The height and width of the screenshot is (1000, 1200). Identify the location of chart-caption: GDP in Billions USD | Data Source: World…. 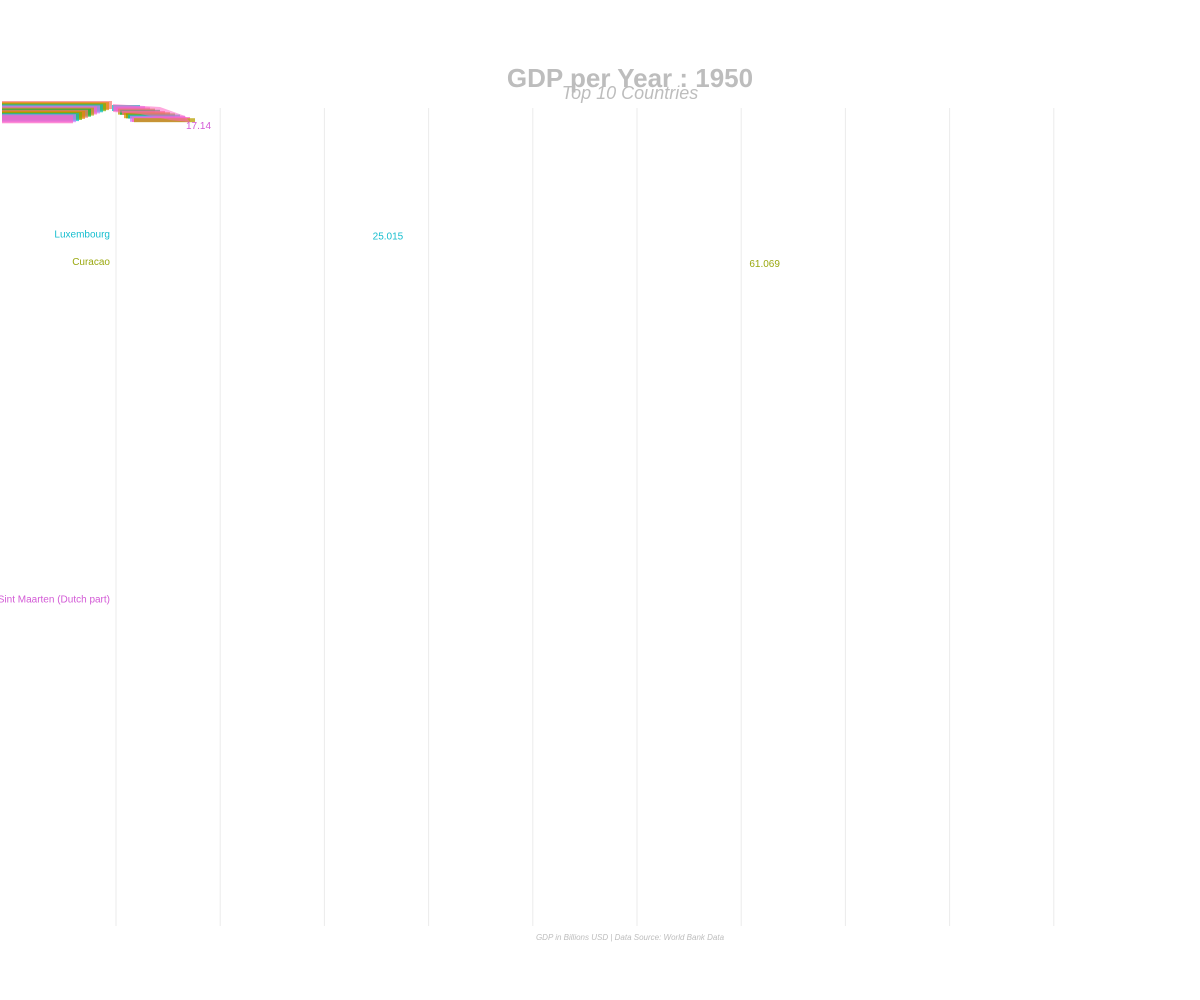
(630, 937).